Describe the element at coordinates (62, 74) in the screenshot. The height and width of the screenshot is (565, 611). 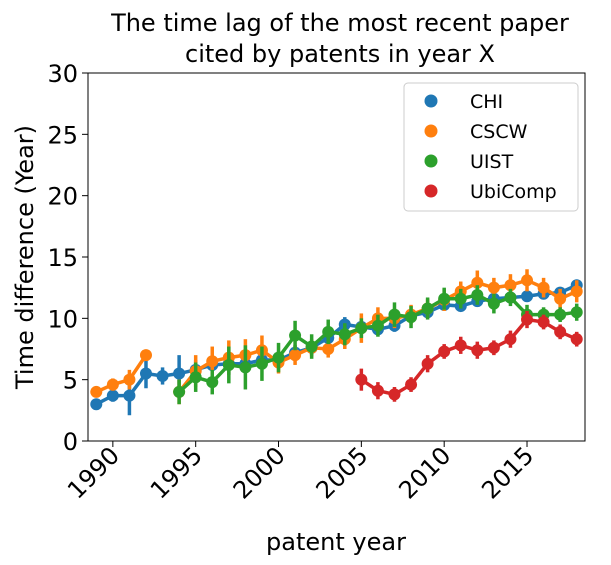
I see `y-tick-label: 30` at that location.